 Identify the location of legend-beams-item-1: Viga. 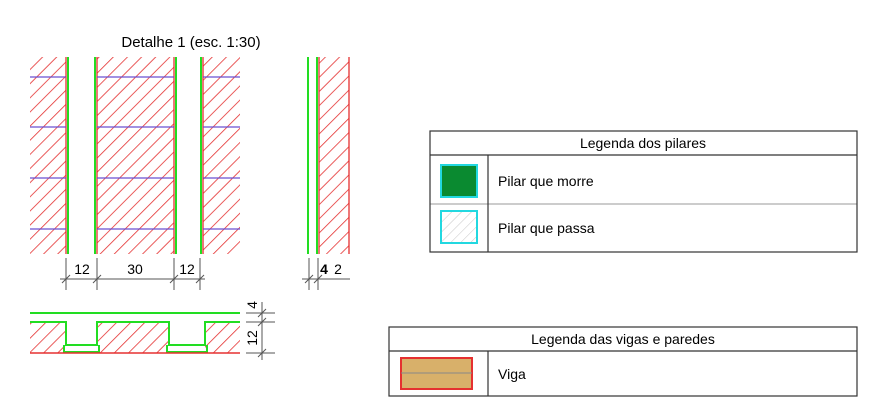
(512, 374).